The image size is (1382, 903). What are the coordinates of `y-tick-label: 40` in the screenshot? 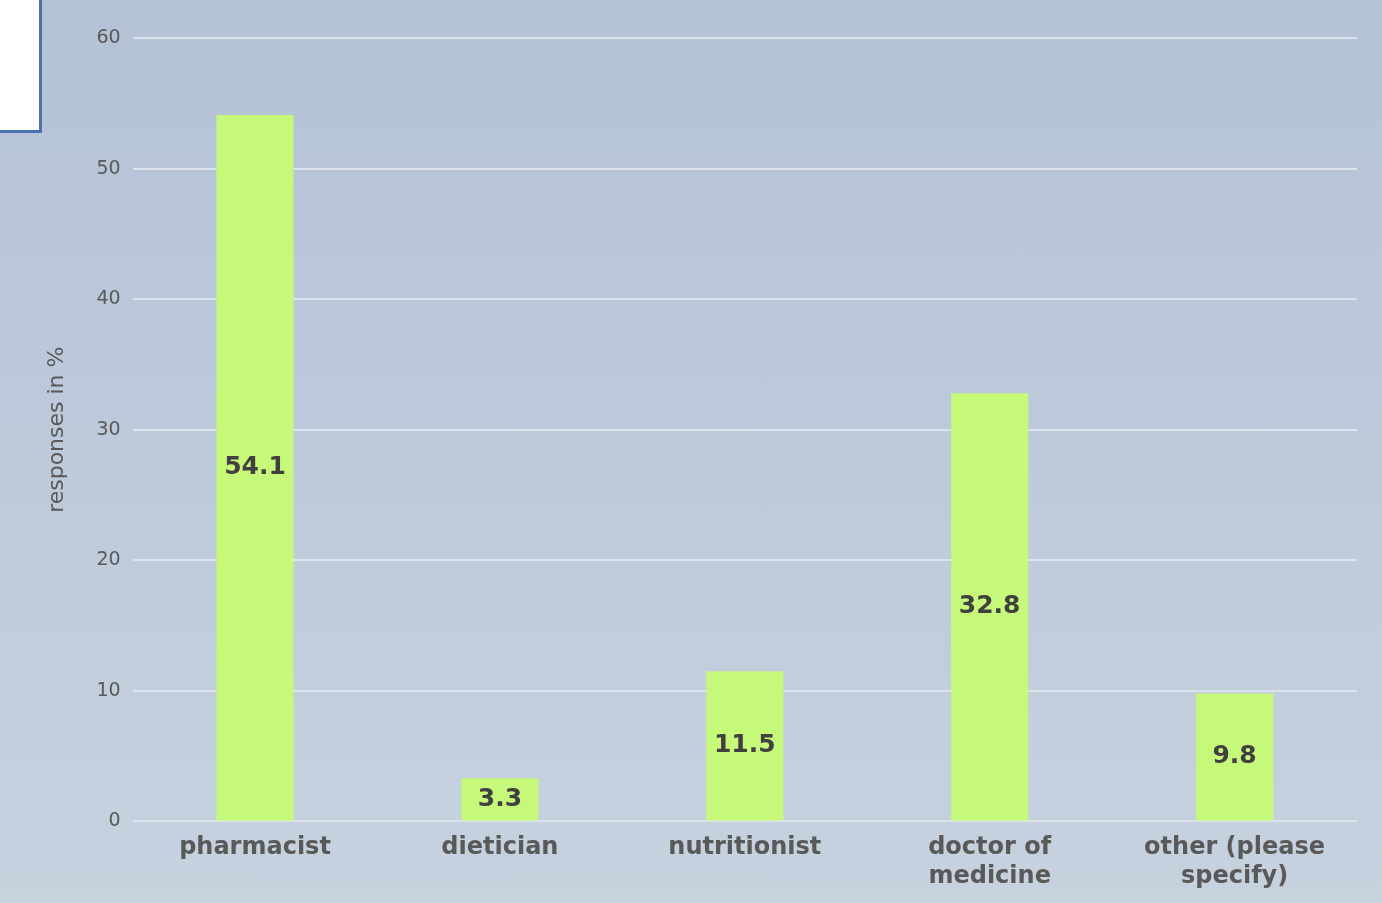 It's located at (108, 297).